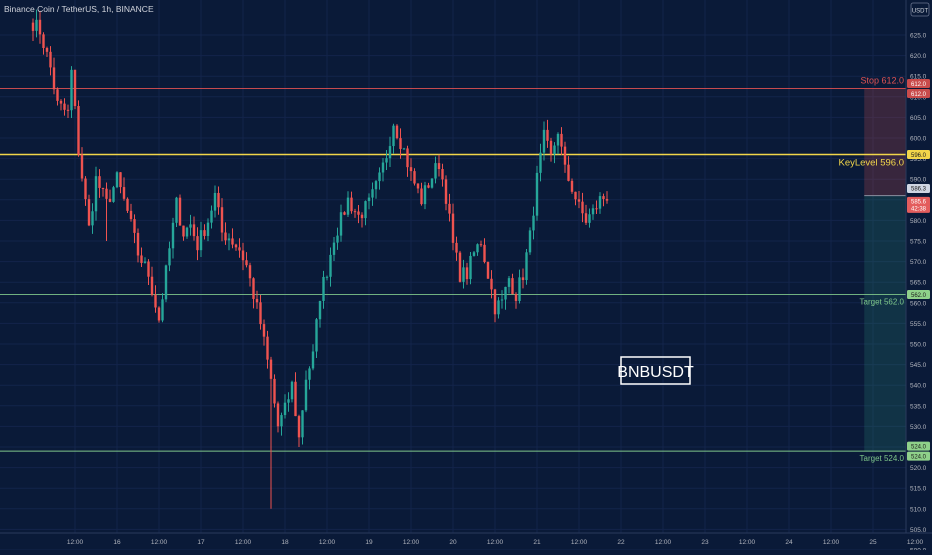  I want to click on price-badge-text: 524.0, so click(919, 457).